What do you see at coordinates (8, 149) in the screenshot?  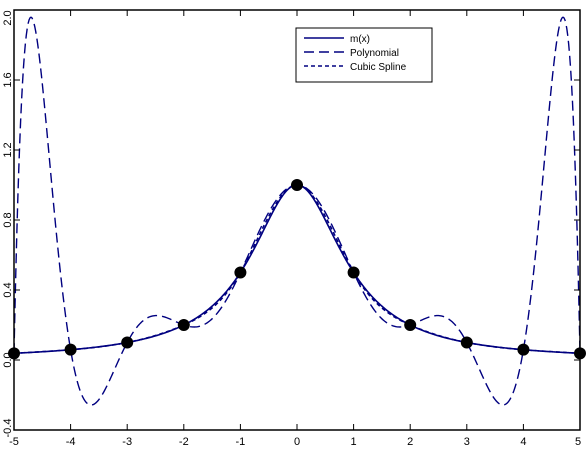 I see `y-tick-label: 1.2` at bounding box center [8, 149].